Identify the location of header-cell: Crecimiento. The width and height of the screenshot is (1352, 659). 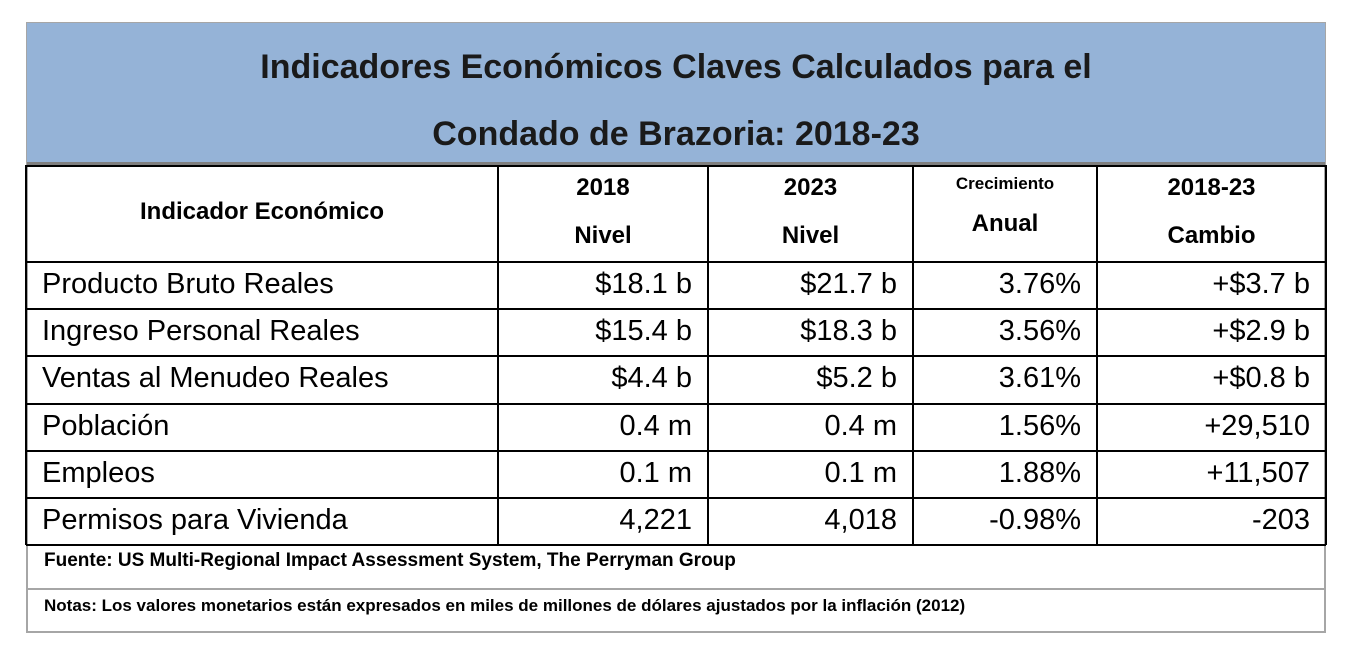
(1005, 183).